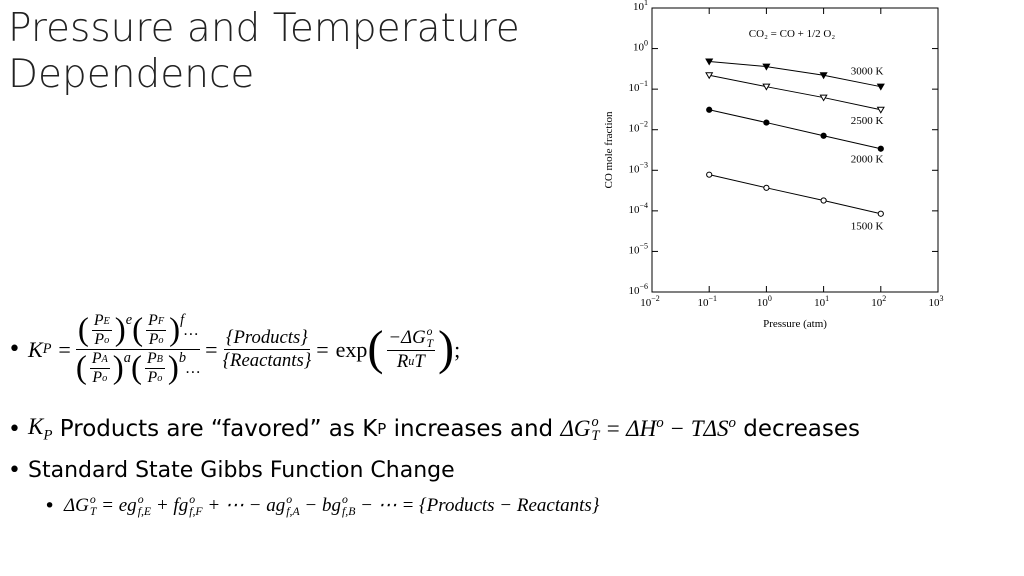  Describe the element at coordinates (411, 361) in the screenshot. I see `math-text: u` at that location.